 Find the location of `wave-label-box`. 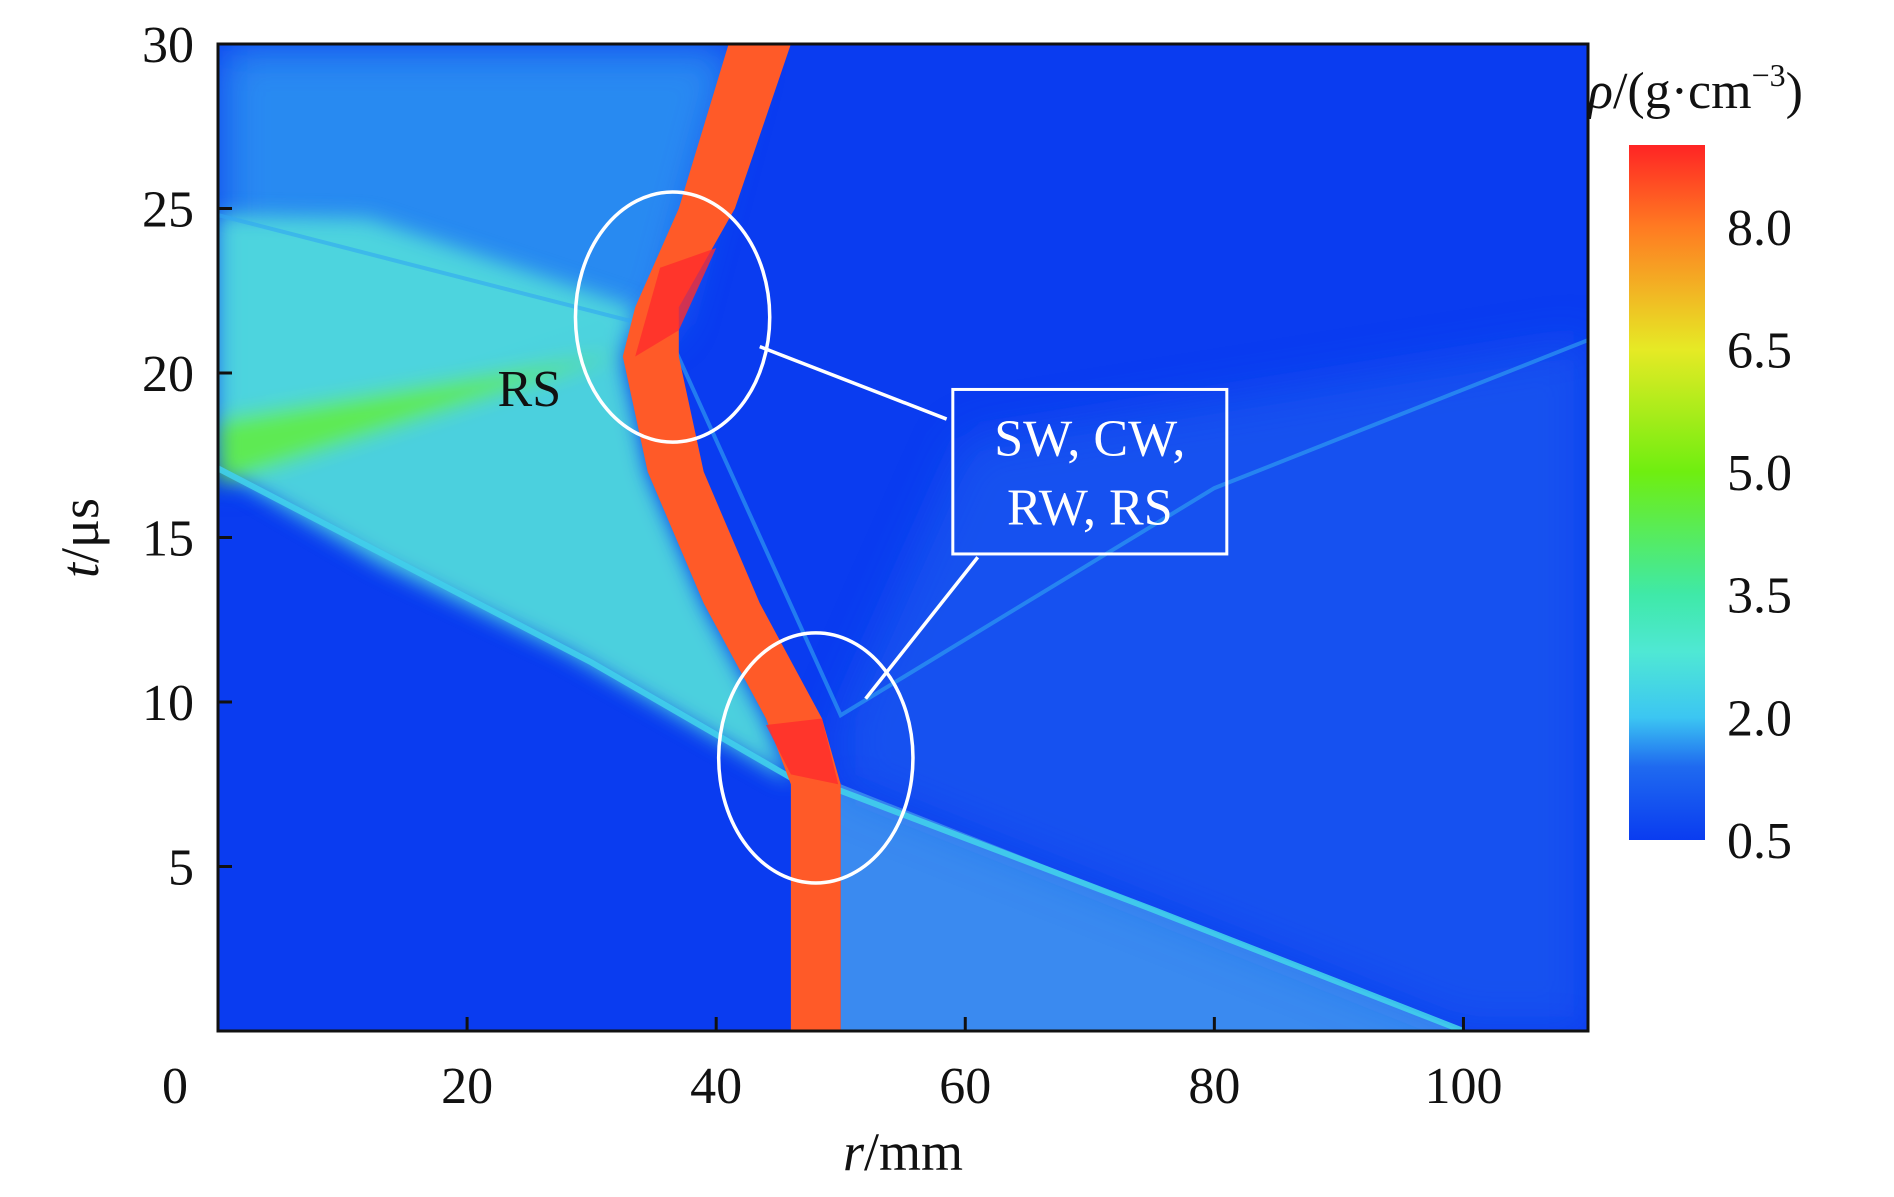

wave-label-box is located at coordinates (1090, 471).